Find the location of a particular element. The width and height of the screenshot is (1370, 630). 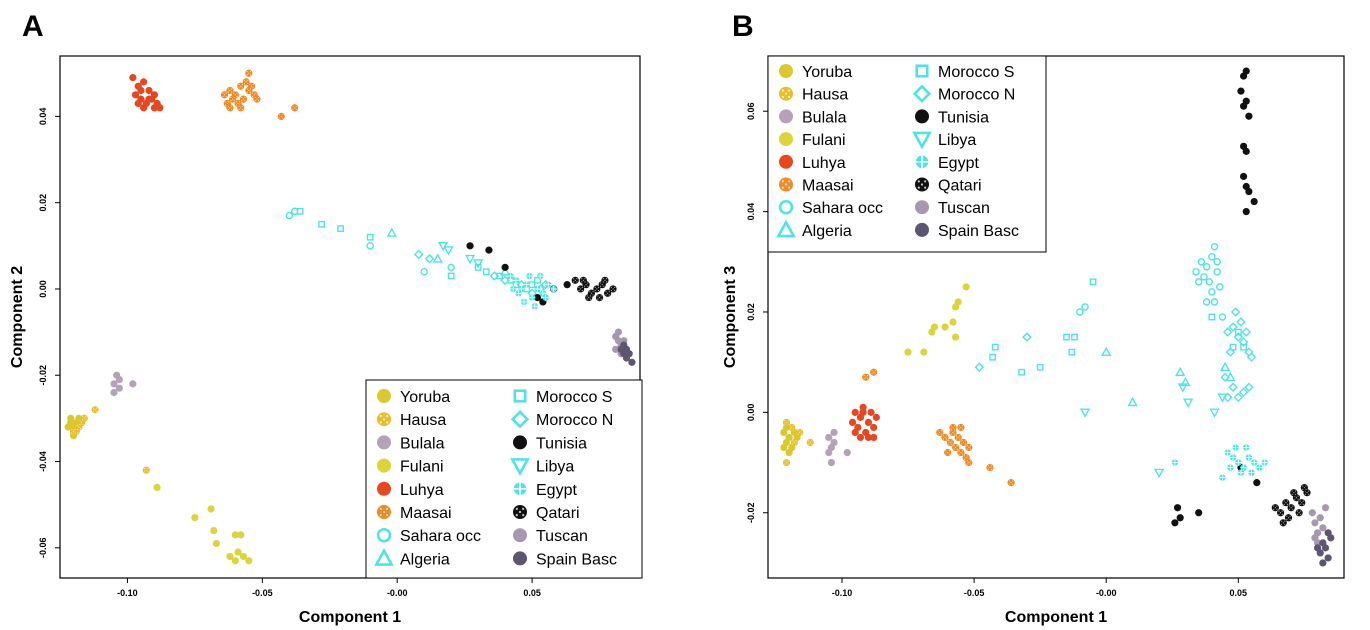

legend-label: Luhya is located at coordinates (824, 163).